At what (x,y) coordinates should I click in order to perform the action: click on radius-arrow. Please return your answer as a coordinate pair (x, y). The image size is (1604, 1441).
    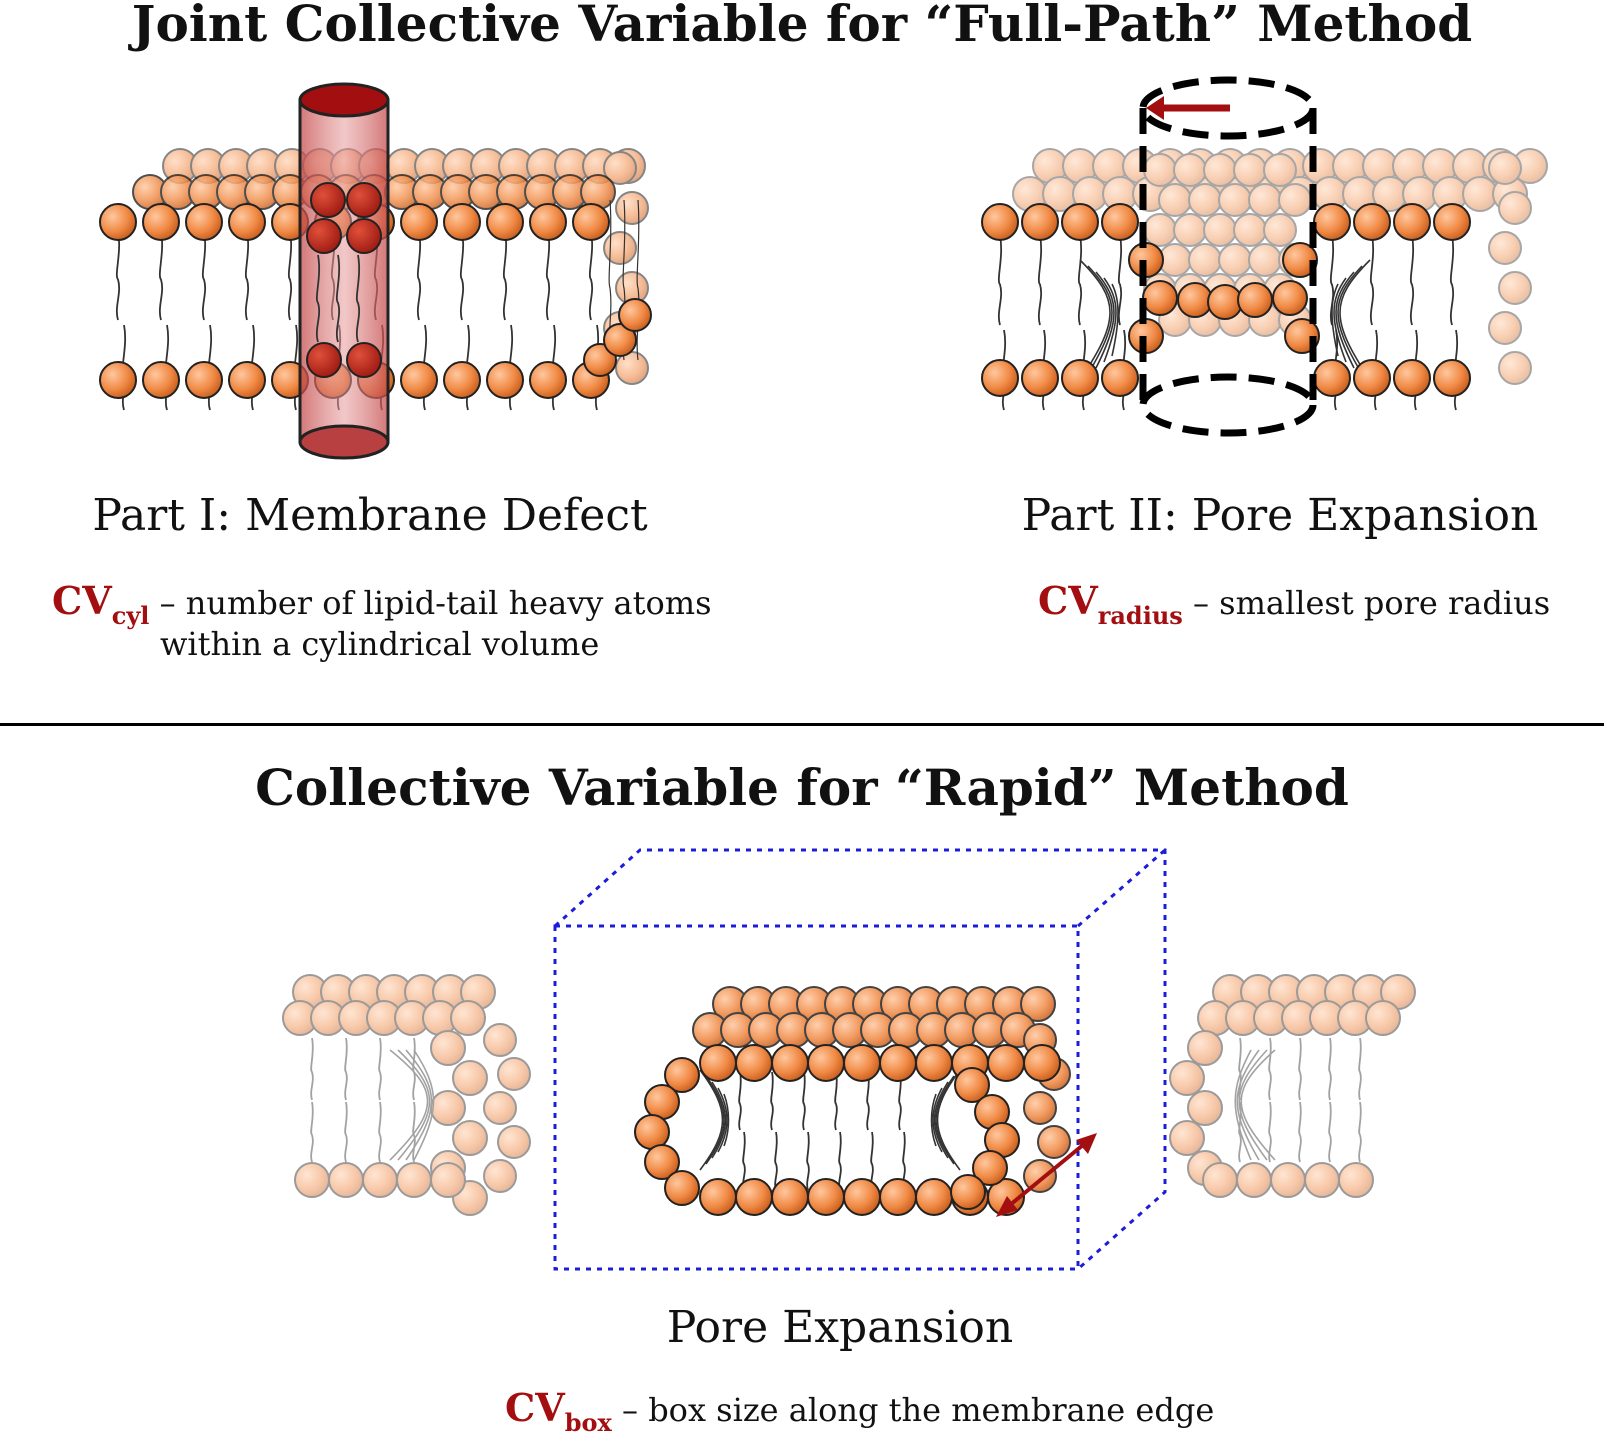
    Looking at the image, I should click on (1188, 108).